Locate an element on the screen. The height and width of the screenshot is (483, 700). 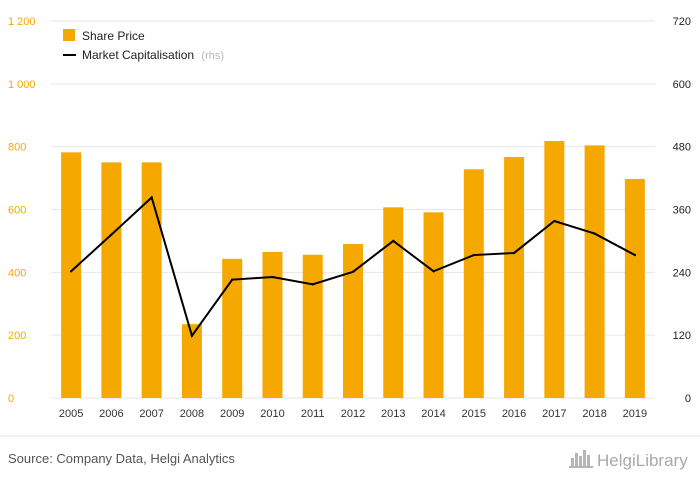
bar-2005 is located at coordinates (71, 275).